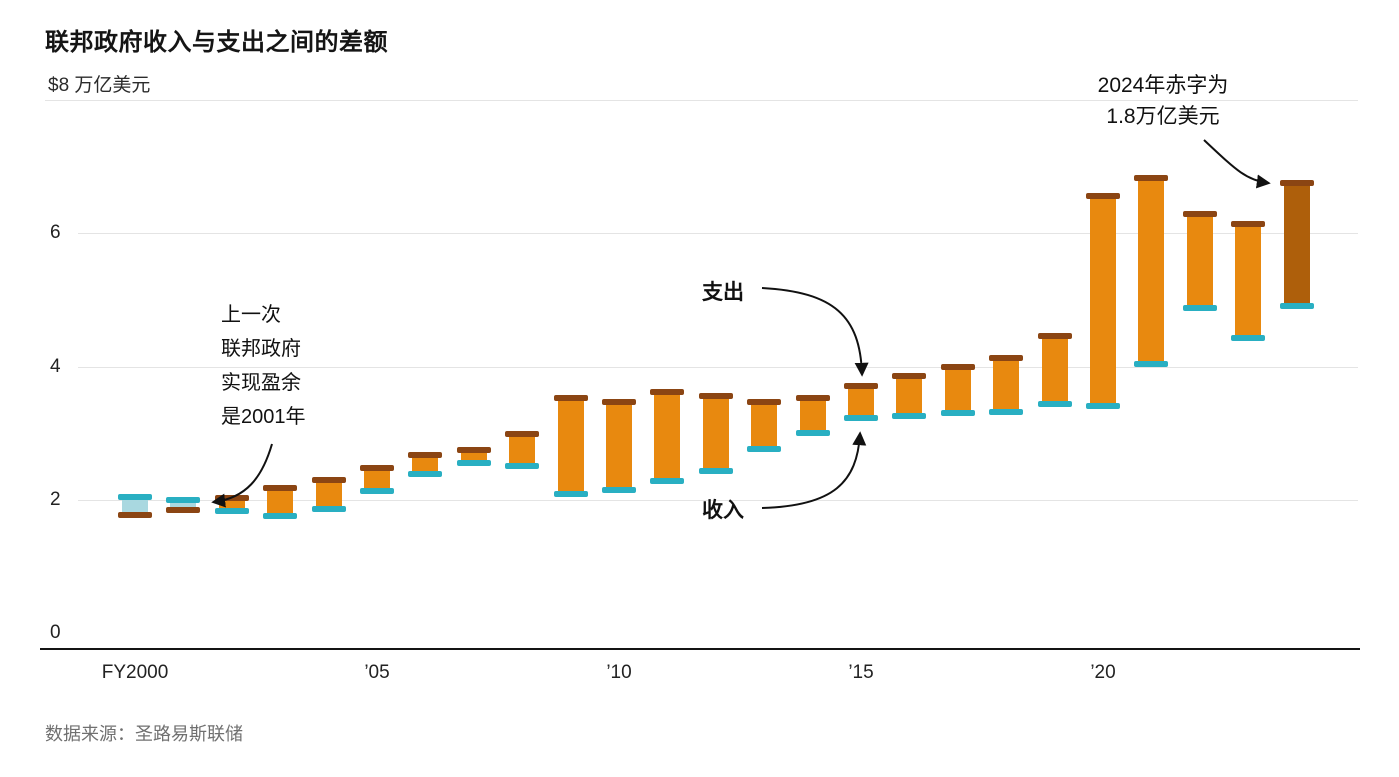 The image size is (1399, 777). I want to click on revenue-cap-2017, so click(957, 412).